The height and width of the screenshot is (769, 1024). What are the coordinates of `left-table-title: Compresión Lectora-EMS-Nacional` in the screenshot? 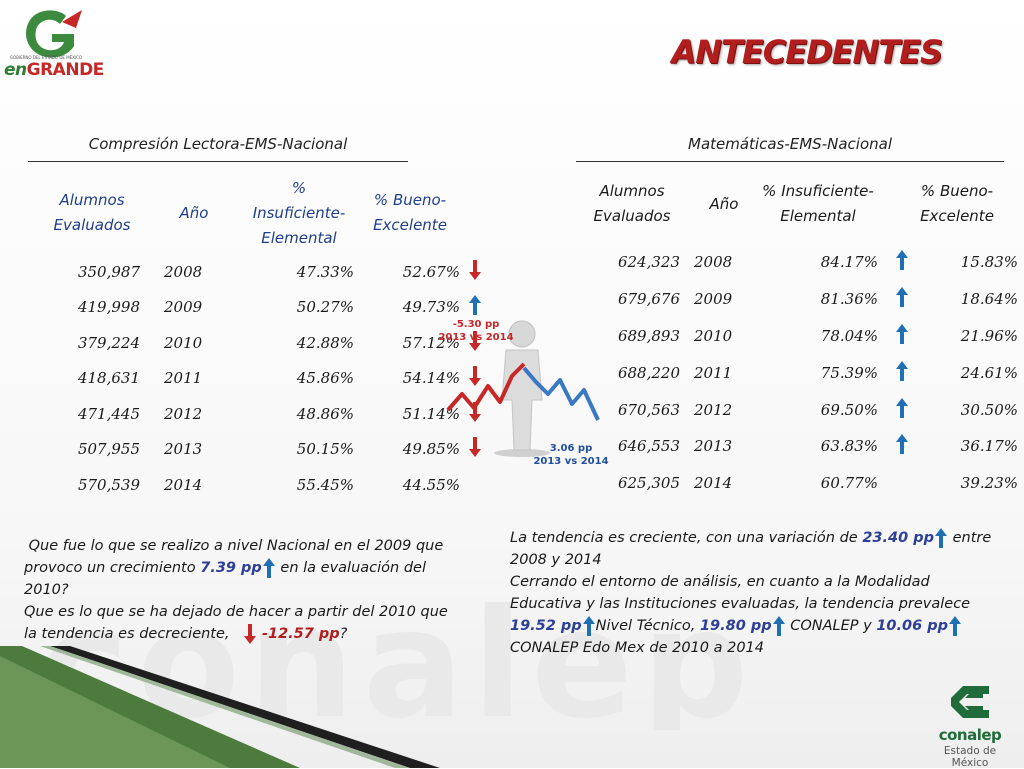 It's located at (218, 144).